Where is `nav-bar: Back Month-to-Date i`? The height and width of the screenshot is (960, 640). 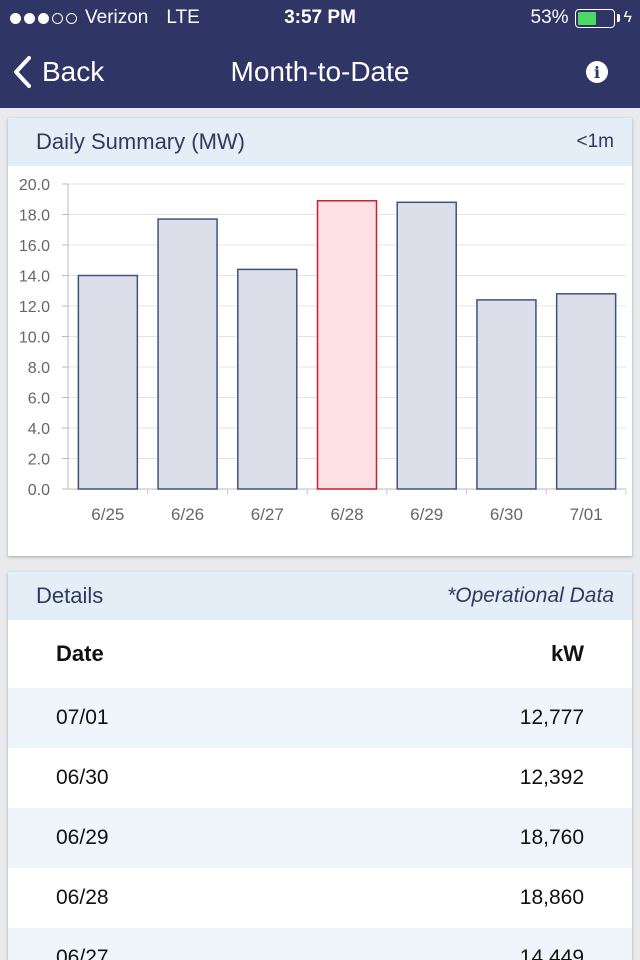
nav-bar: Back Month-to-Date i is located at coordinates (320, 72).